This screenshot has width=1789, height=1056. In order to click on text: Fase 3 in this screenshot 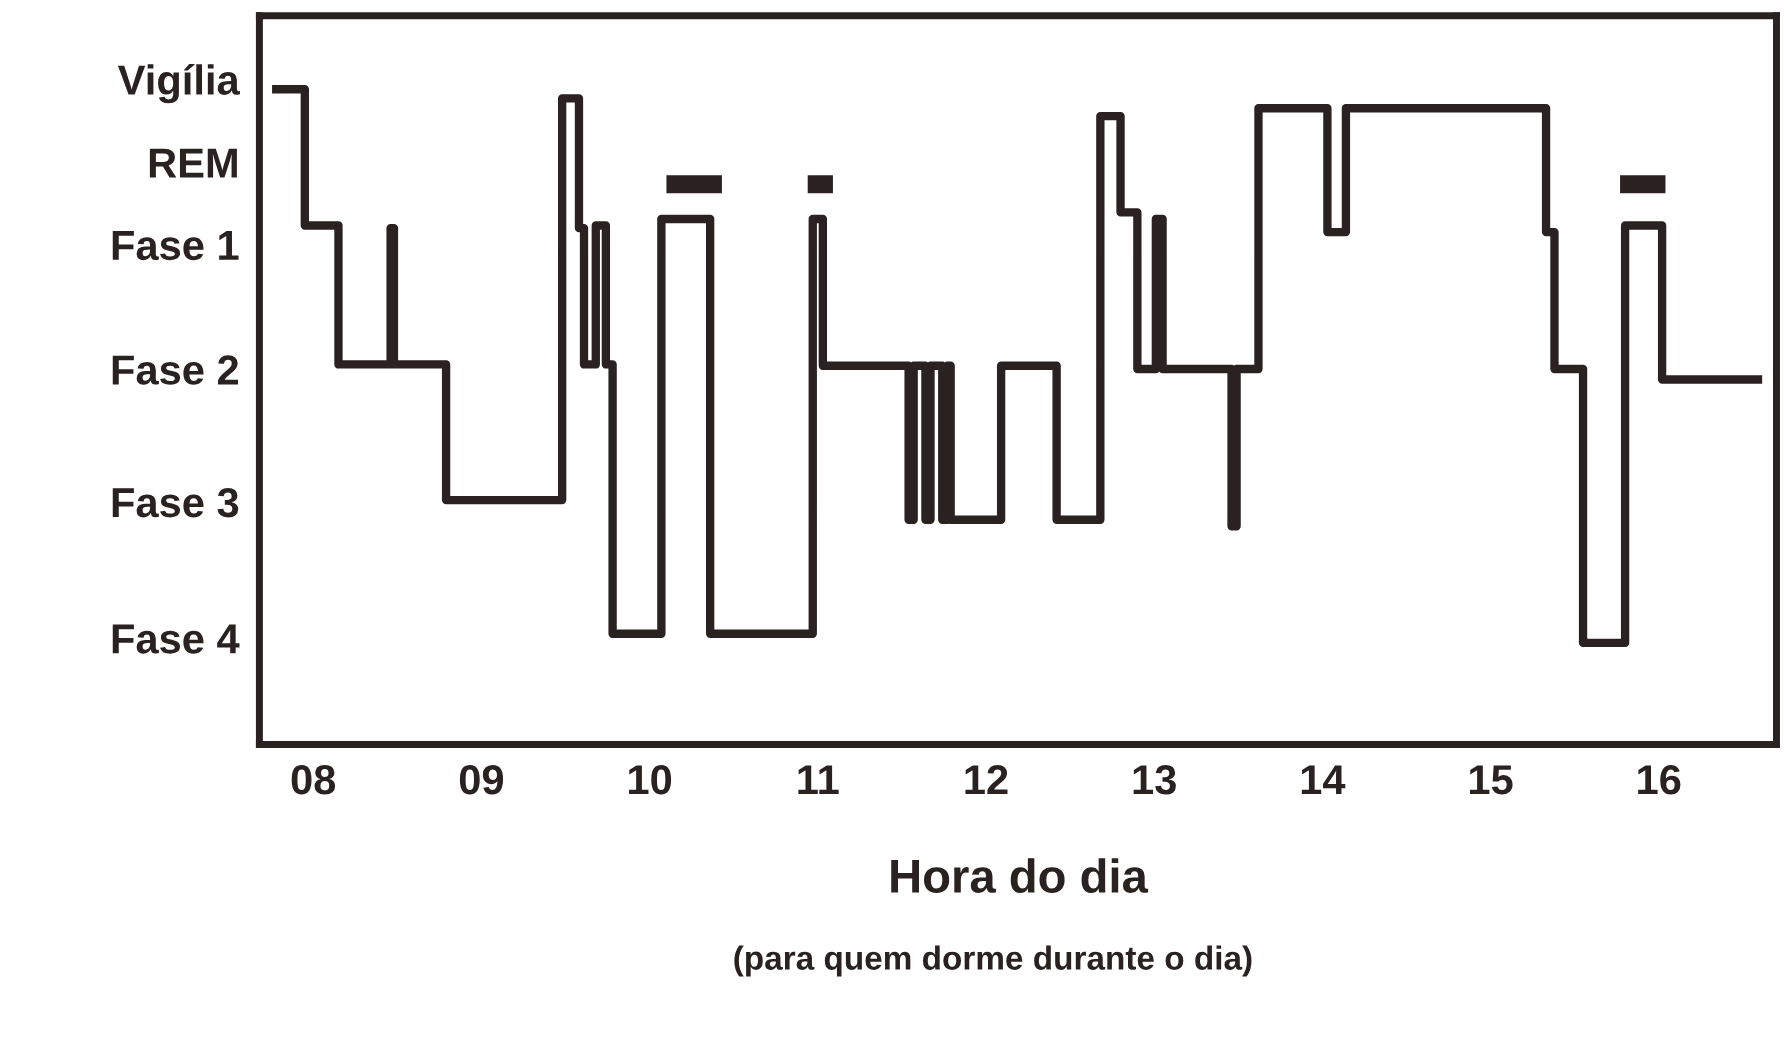, I will do `click(175, 502)`.